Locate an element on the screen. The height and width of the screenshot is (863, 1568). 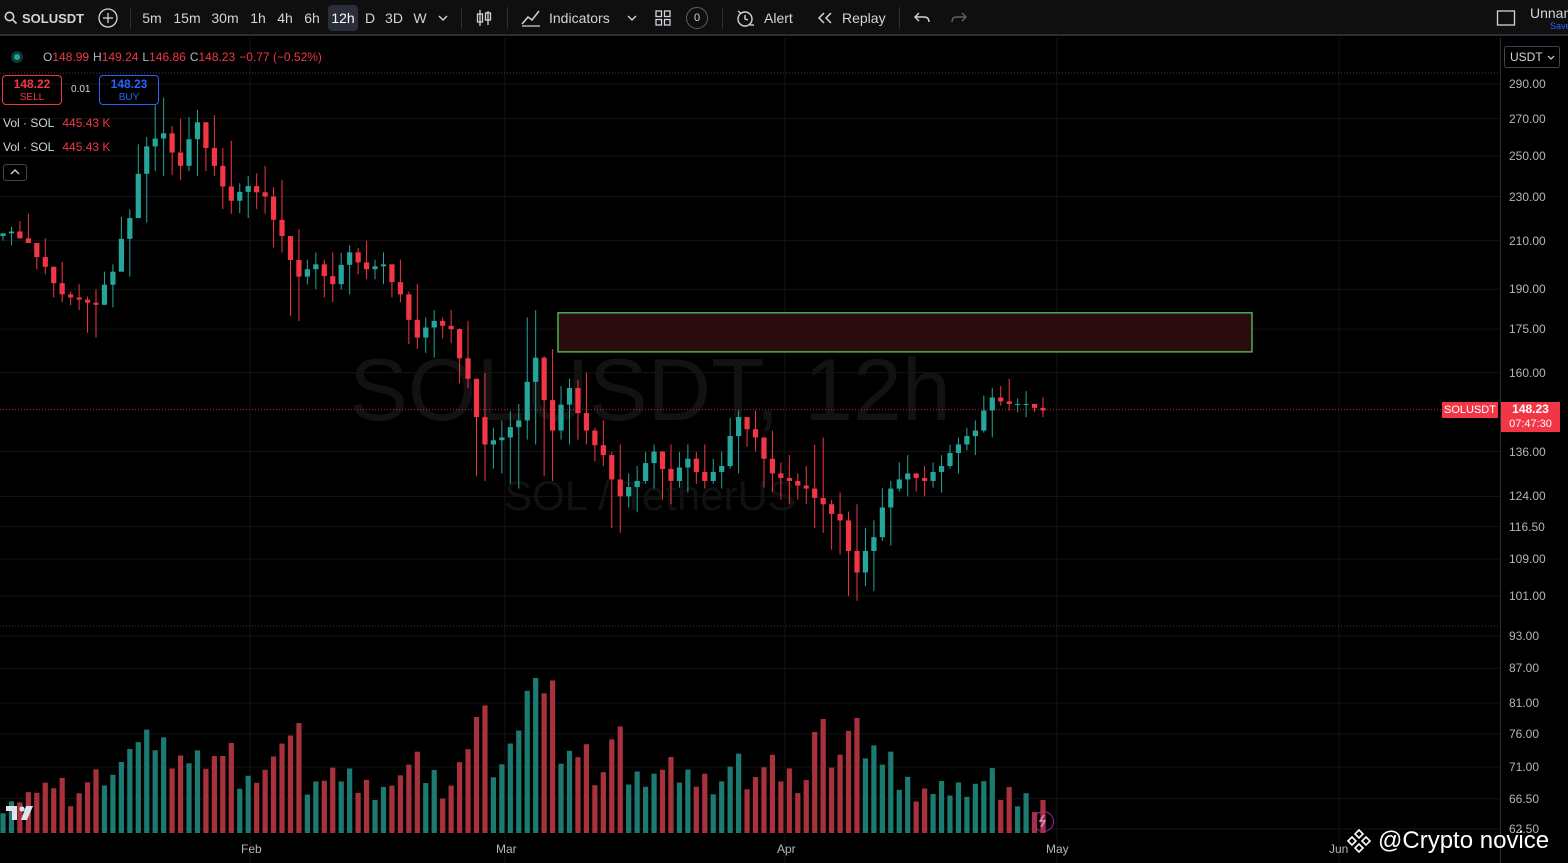
timeframe-12h: 12h is located at coordinates (343, 18).